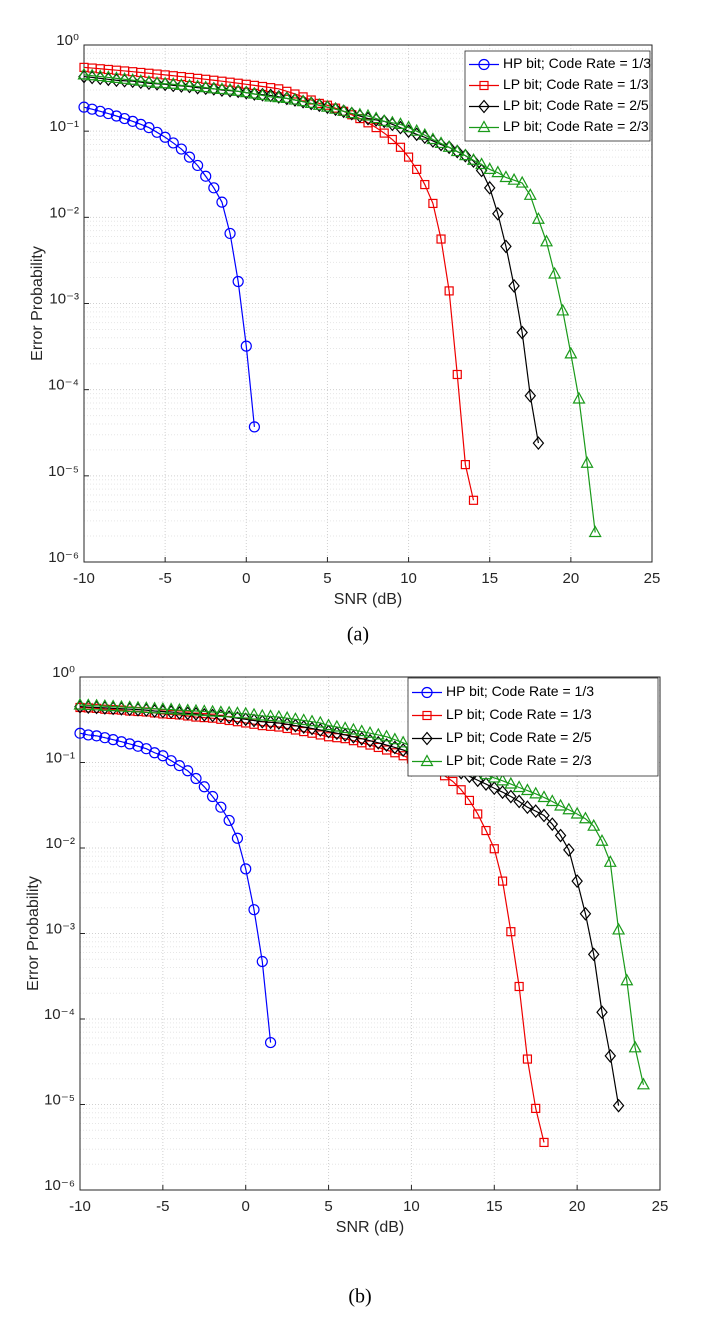 This screenshot has height=1320, width=708. Describe the element at coordinates (557, 96) in the screenshot. I see `legend-box` at that location.